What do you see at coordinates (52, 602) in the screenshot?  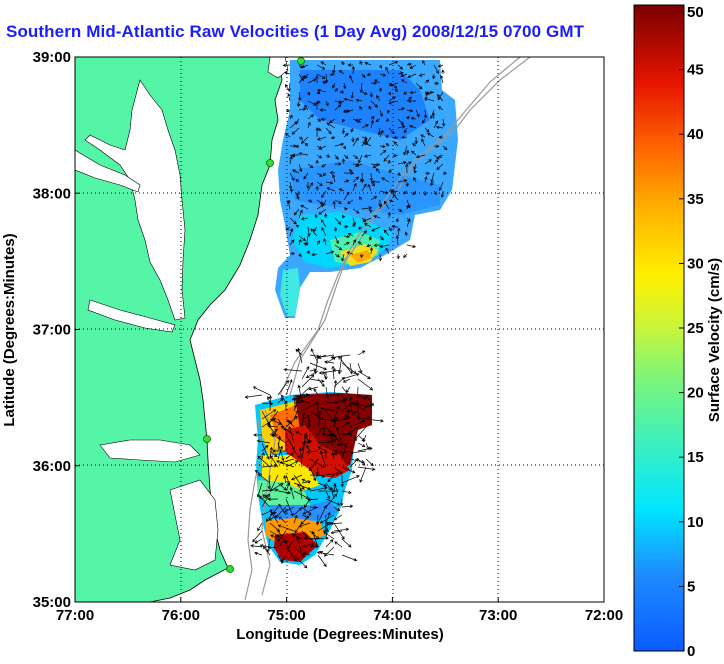 I see `y-tick-label: 35:00` at bounding box center [52, 602].